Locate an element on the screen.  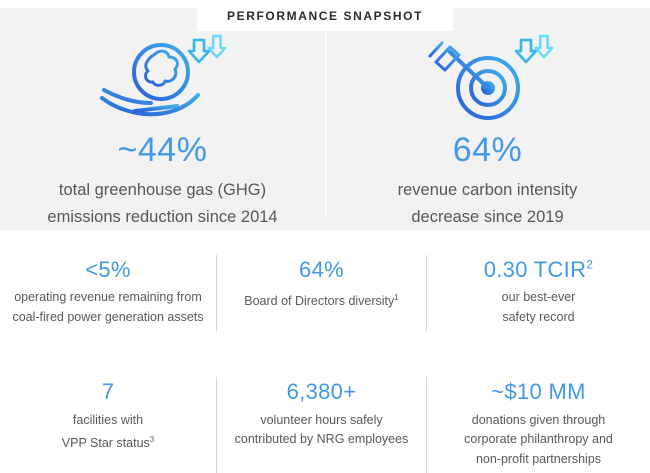
hero-desc-line: decrease since 2019 is located at coordinates (487, 217).